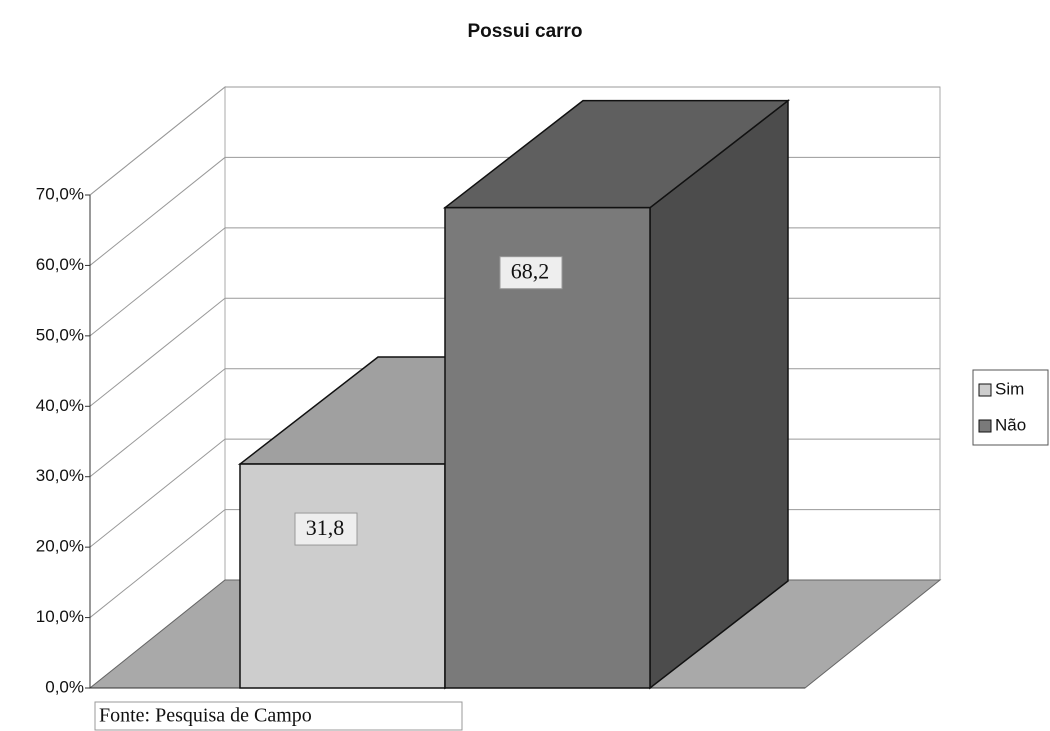 The width and height of the screenshot is (1050, 731). What do you see at coordinates (60, 334) in the screenshot?
I see `y-tick-label: 50,0%` at bounding box center [60, 334].